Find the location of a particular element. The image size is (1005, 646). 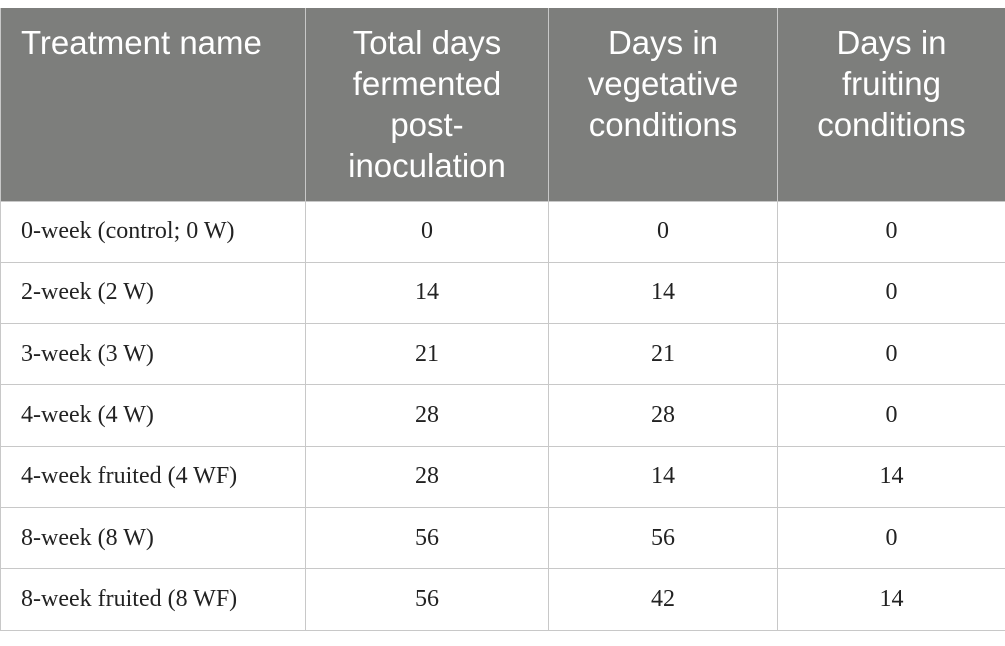

cell-treatment-name: 3-week (3 W) is located at coordinates (153, 354).